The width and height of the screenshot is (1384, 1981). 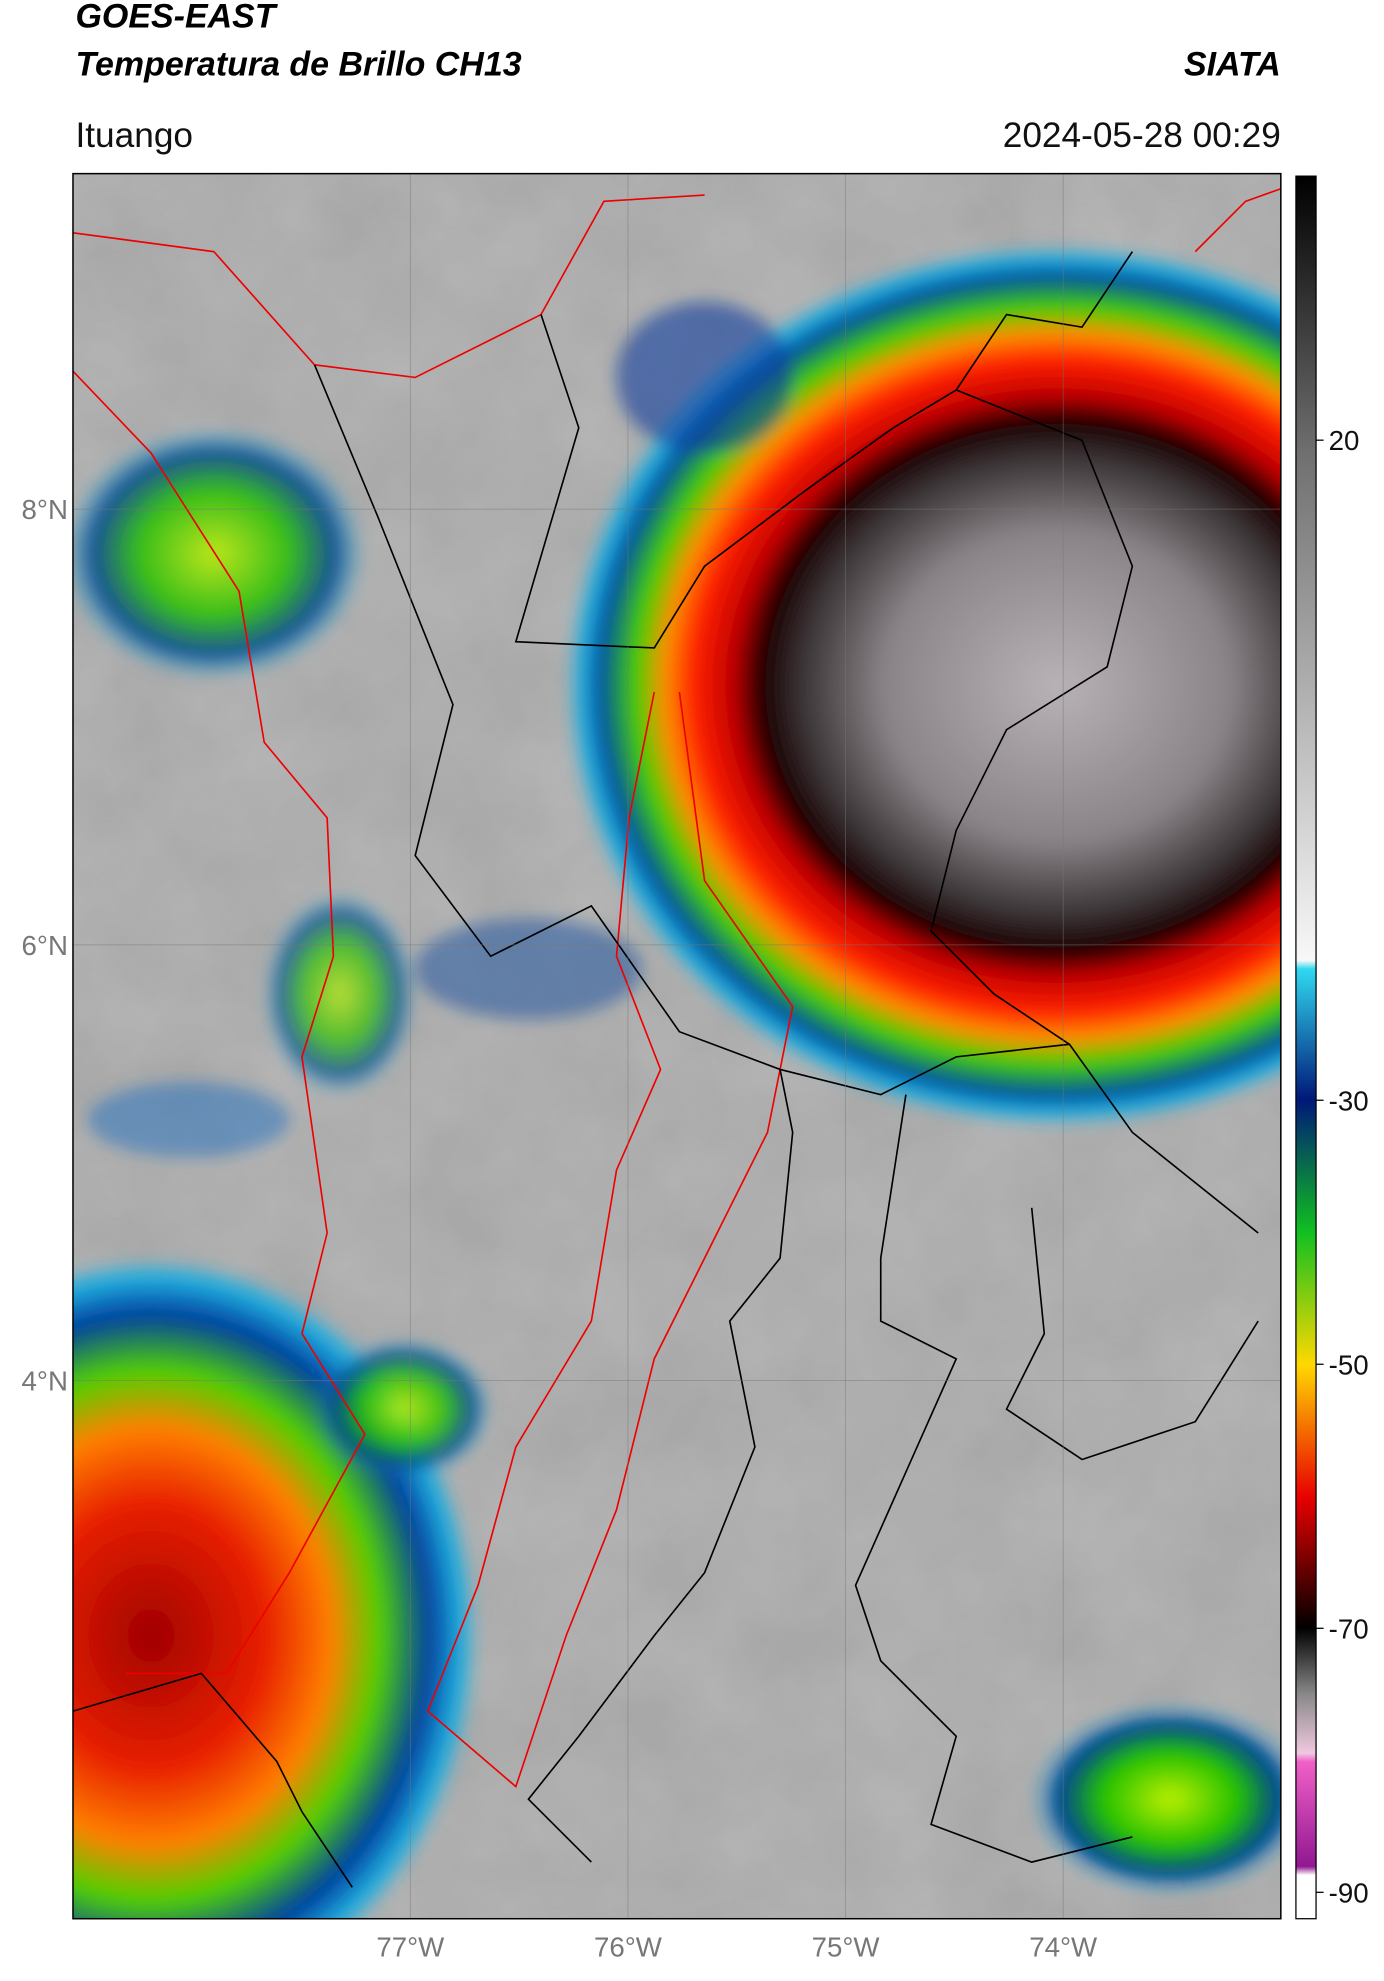 What do you see at coordinates (1349, 1100) in the screenshot?
I see `colorbar-tick-label: -30` at bounding box center [1349, 1100].